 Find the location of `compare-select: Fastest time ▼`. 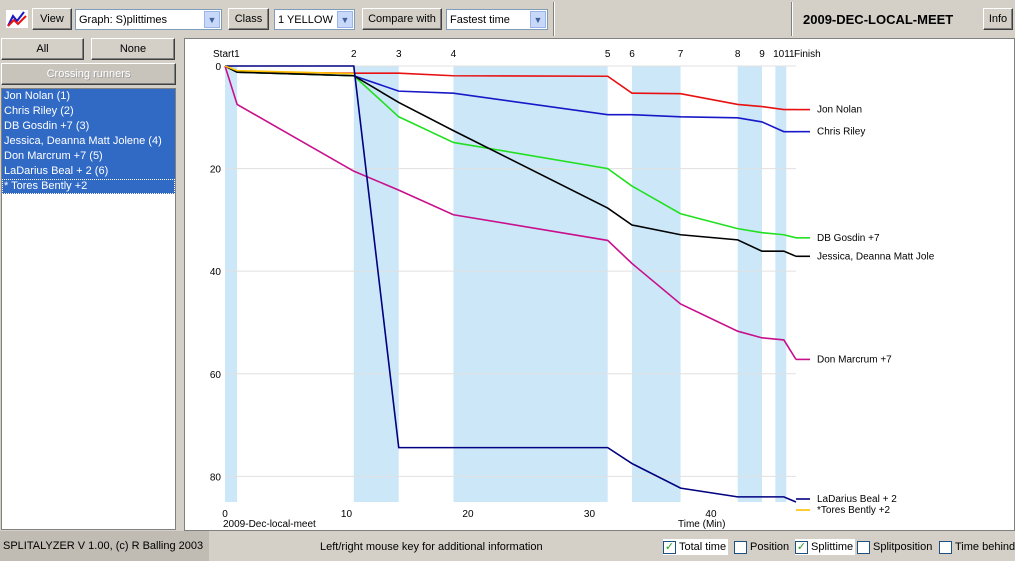

compare-select: Fastest time ▼ is located at coordinates (497, 19).